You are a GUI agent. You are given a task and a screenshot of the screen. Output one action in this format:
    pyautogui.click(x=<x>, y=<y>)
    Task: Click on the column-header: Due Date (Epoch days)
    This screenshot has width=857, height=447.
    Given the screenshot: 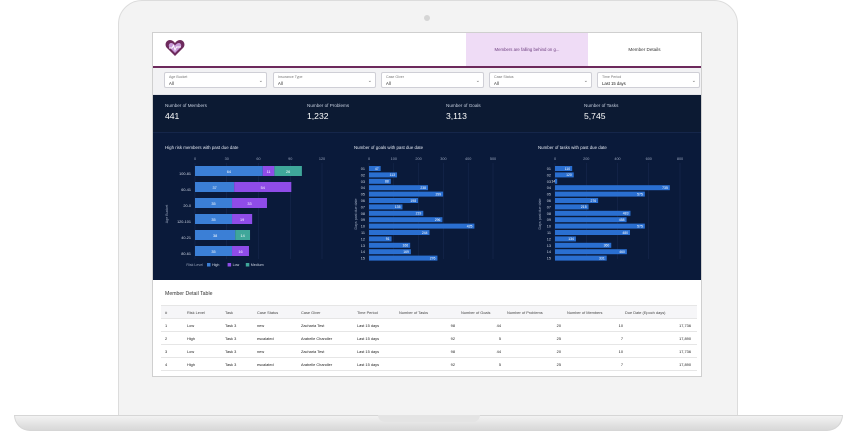 What is the action you would take?
    pyautogui.click(x=645, y=312)
    